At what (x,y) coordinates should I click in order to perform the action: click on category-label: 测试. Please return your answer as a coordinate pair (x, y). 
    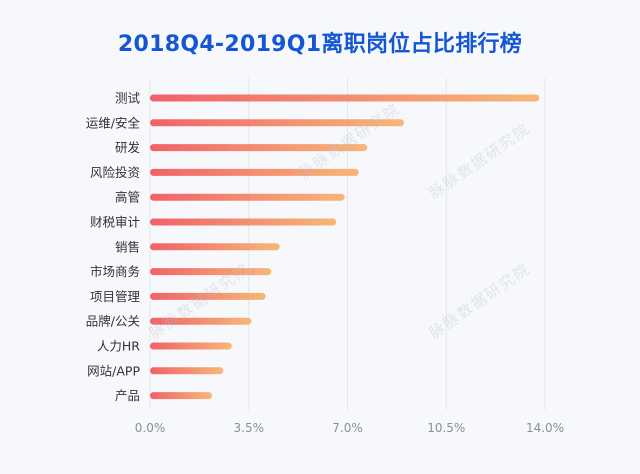
    Looking at the image, I should click on (128, 98).